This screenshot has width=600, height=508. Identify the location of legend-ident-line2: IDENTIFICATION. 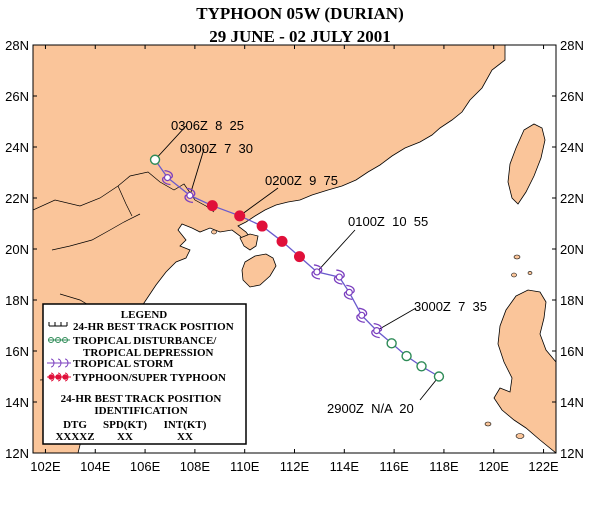
(140, 411).